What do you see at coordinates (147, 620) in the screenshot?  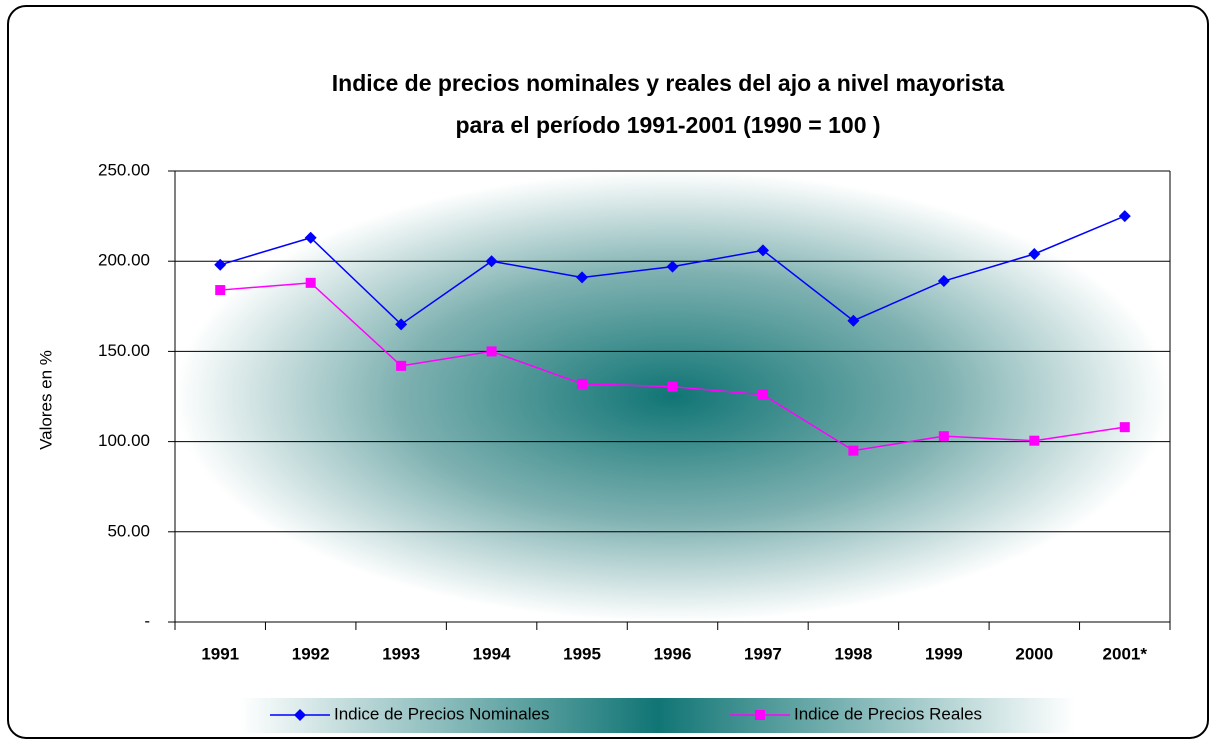 I see `y-tick-label: -` at bounding box center [147, 620].